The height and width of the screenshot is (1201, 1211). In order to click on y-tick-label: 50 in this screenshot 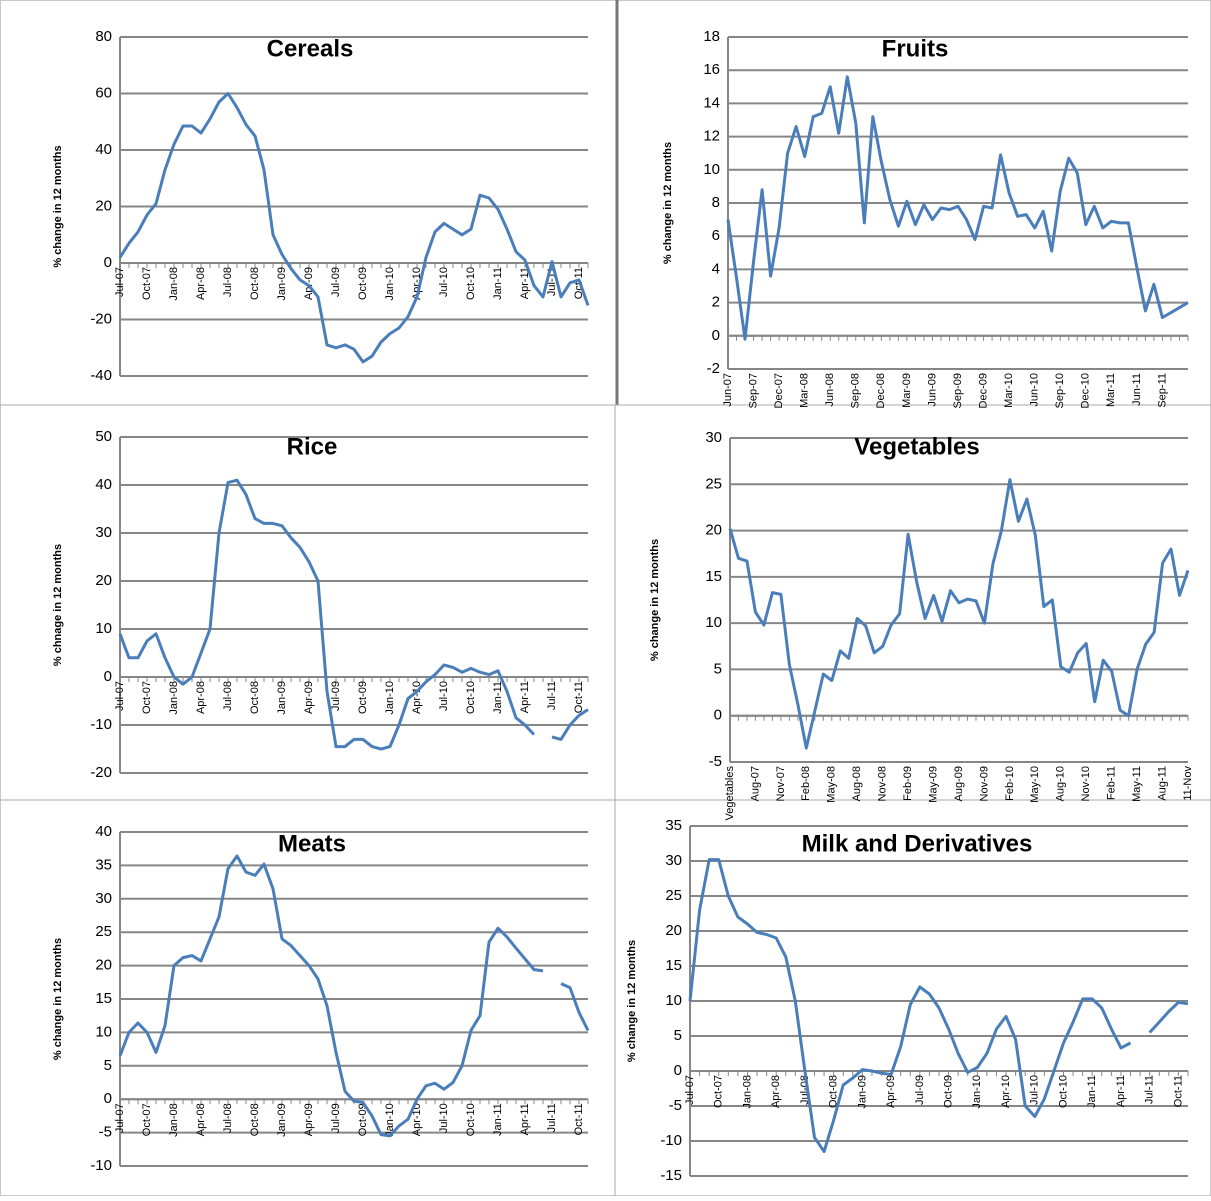, I will do `click(103, 436)`.